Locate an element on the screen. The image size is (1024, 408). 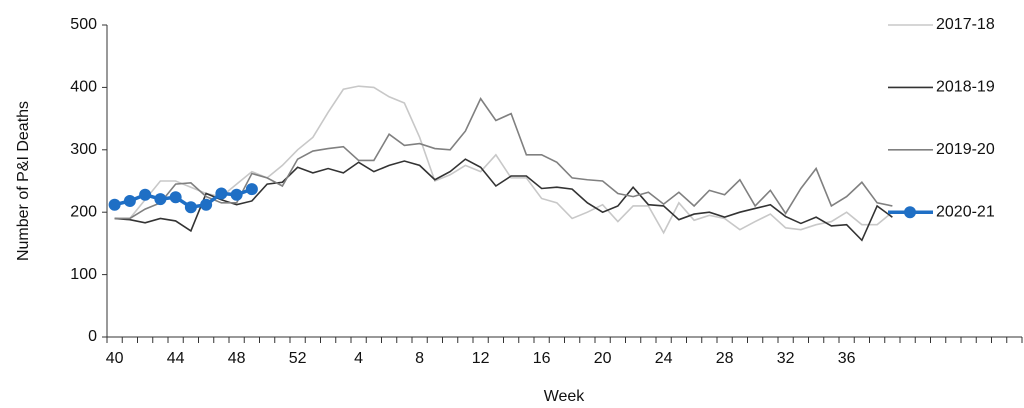
y-tick-label: 100 is located at coordinates (83, 274).